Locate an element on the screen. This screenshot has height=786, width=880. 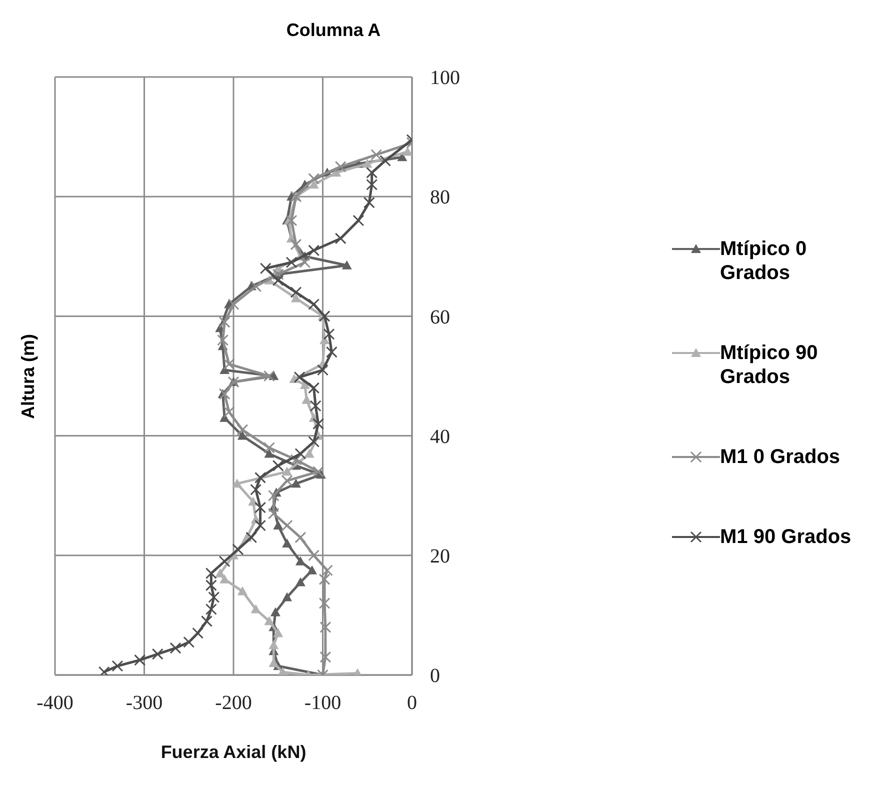
y-axis-title: Altura (m) is located at coordinates (28, 376).